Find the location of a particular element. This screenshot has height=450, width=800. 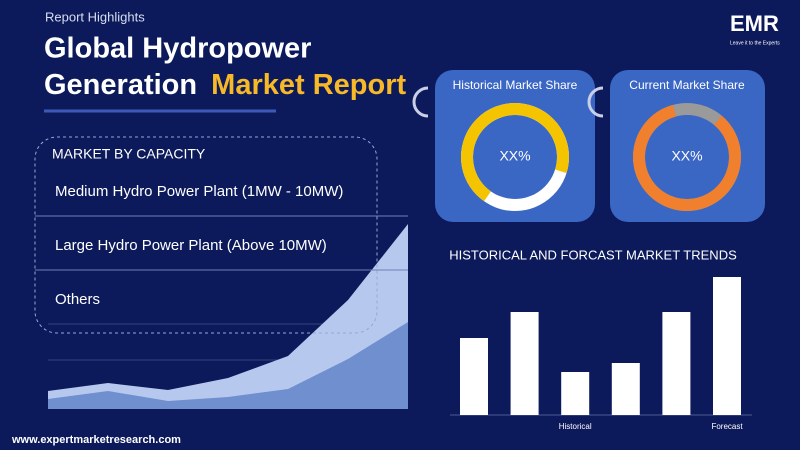

title-line: Generation Market Report is located at coordinates (225, 85).